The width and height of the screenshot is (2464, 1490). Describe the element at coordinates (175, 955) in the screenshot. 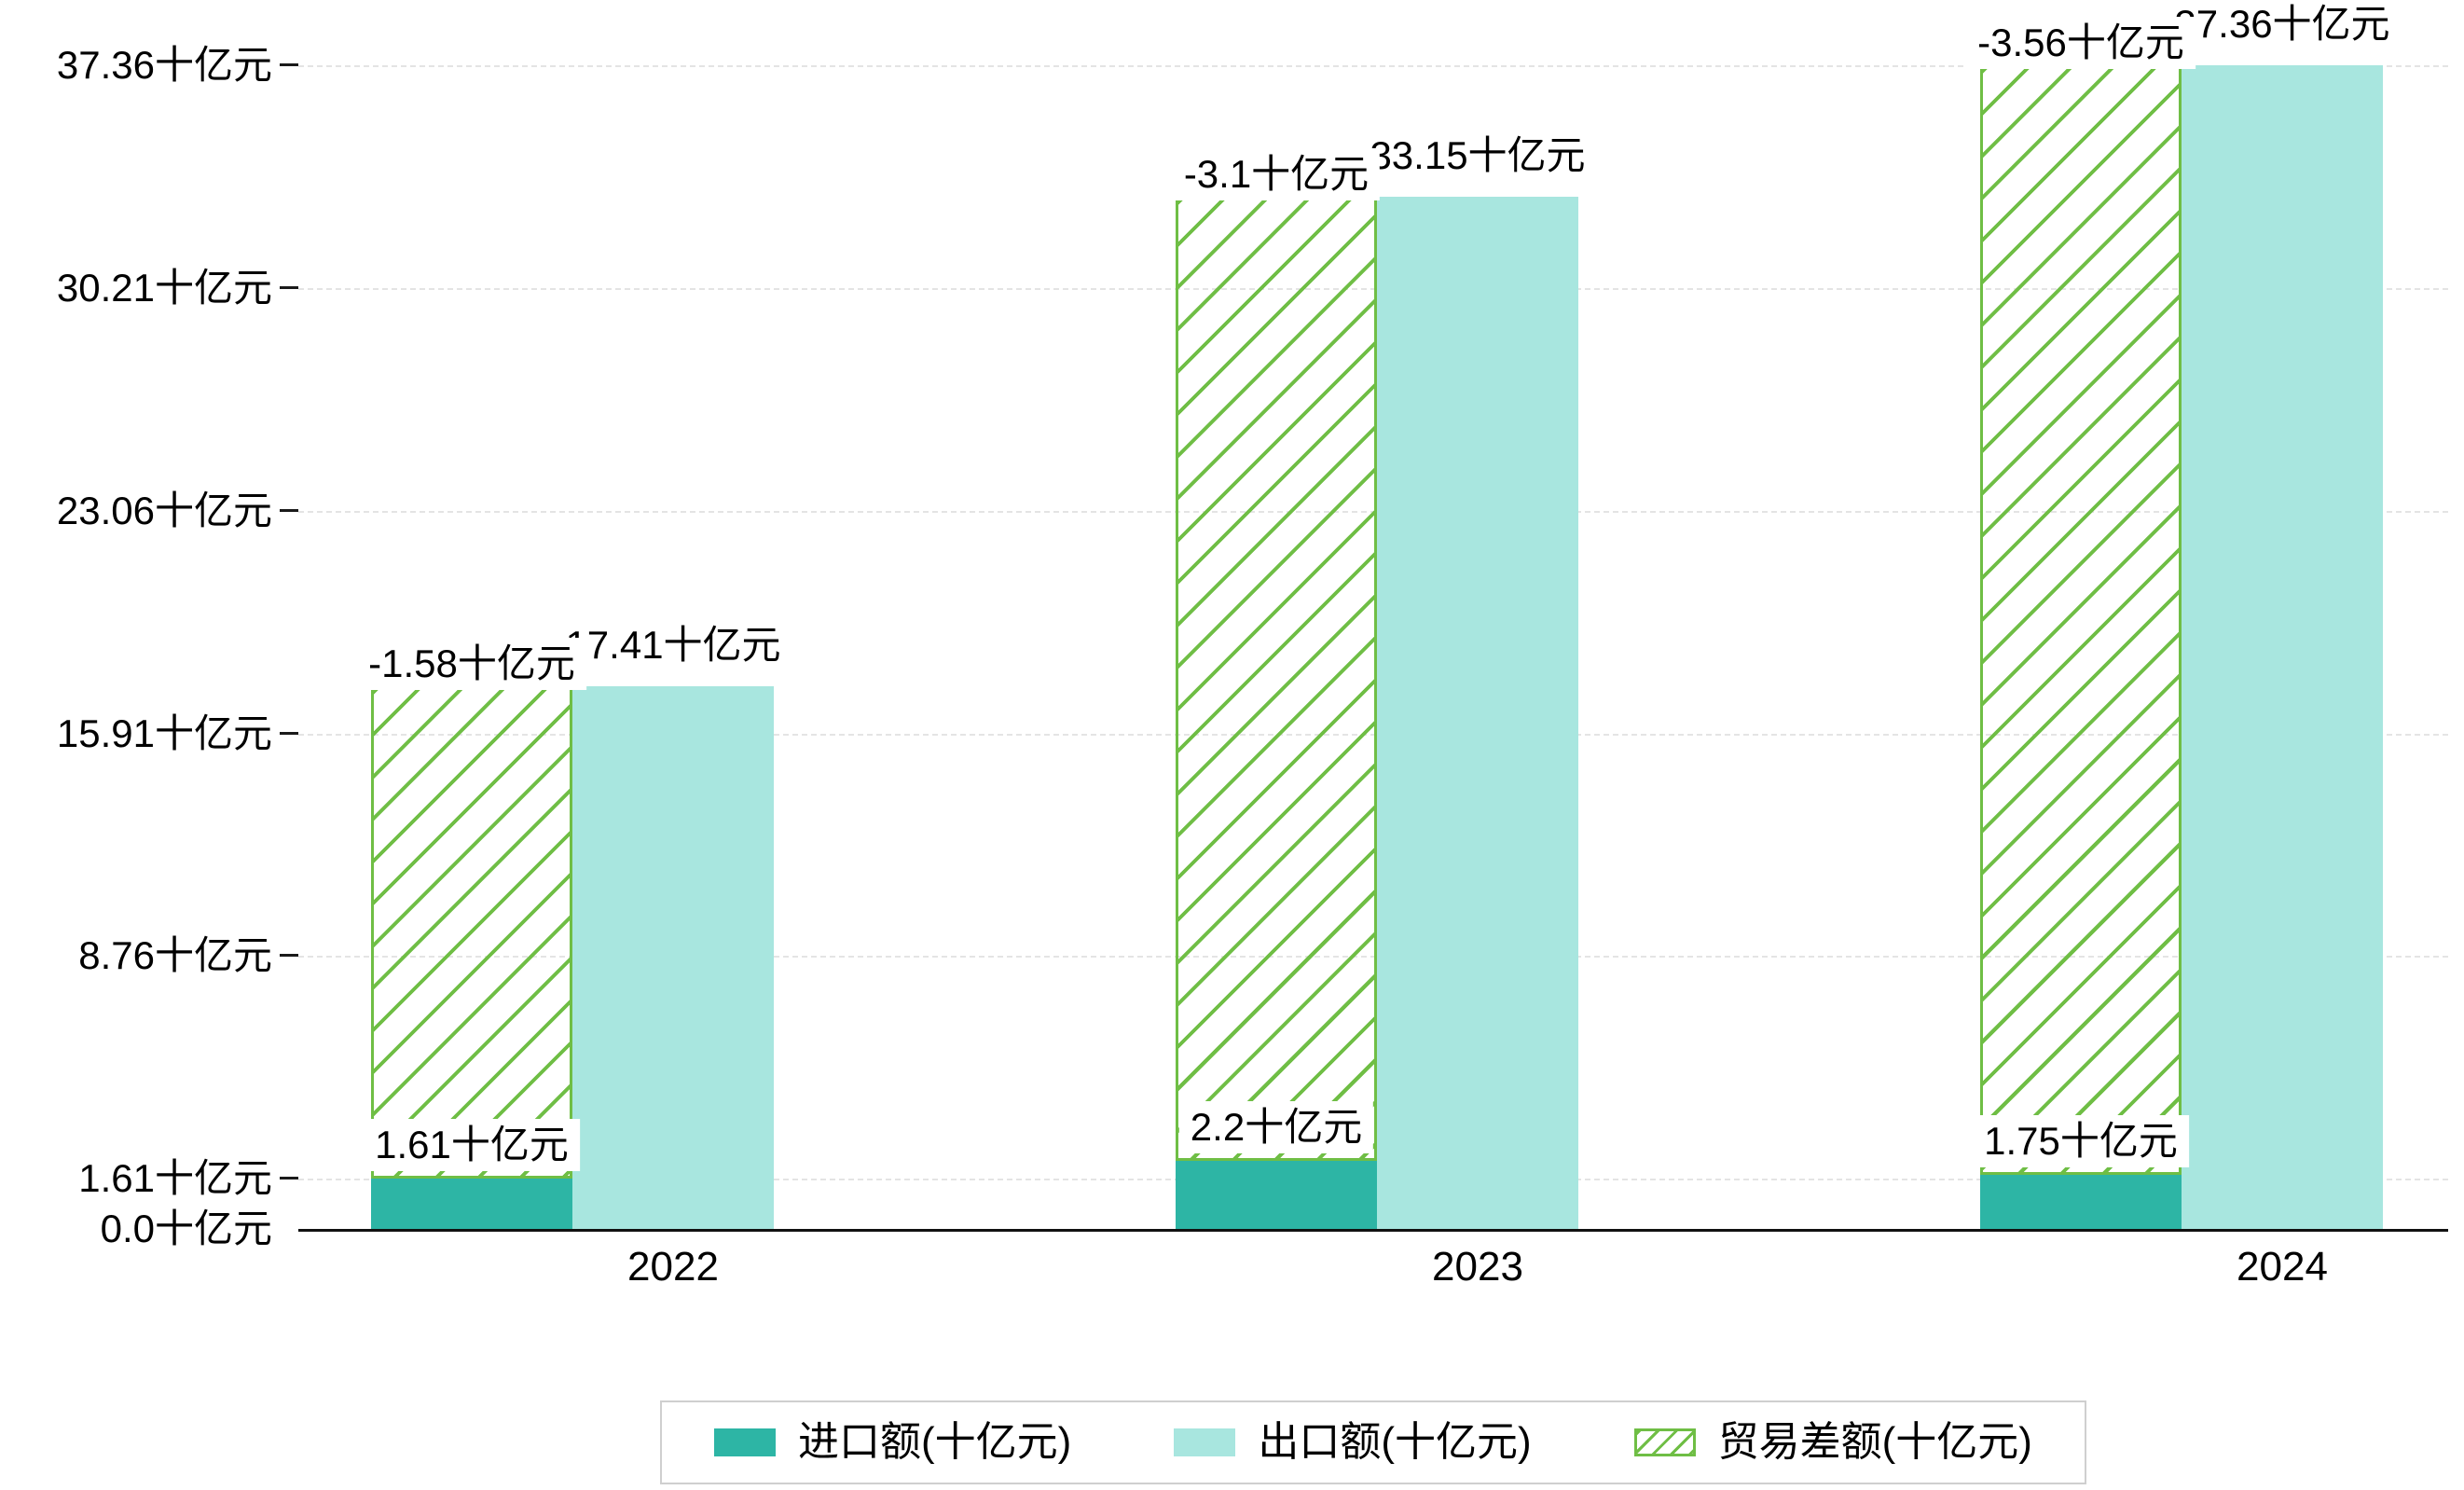

I see `y-tick-label: 8.76十亿元` at that location.